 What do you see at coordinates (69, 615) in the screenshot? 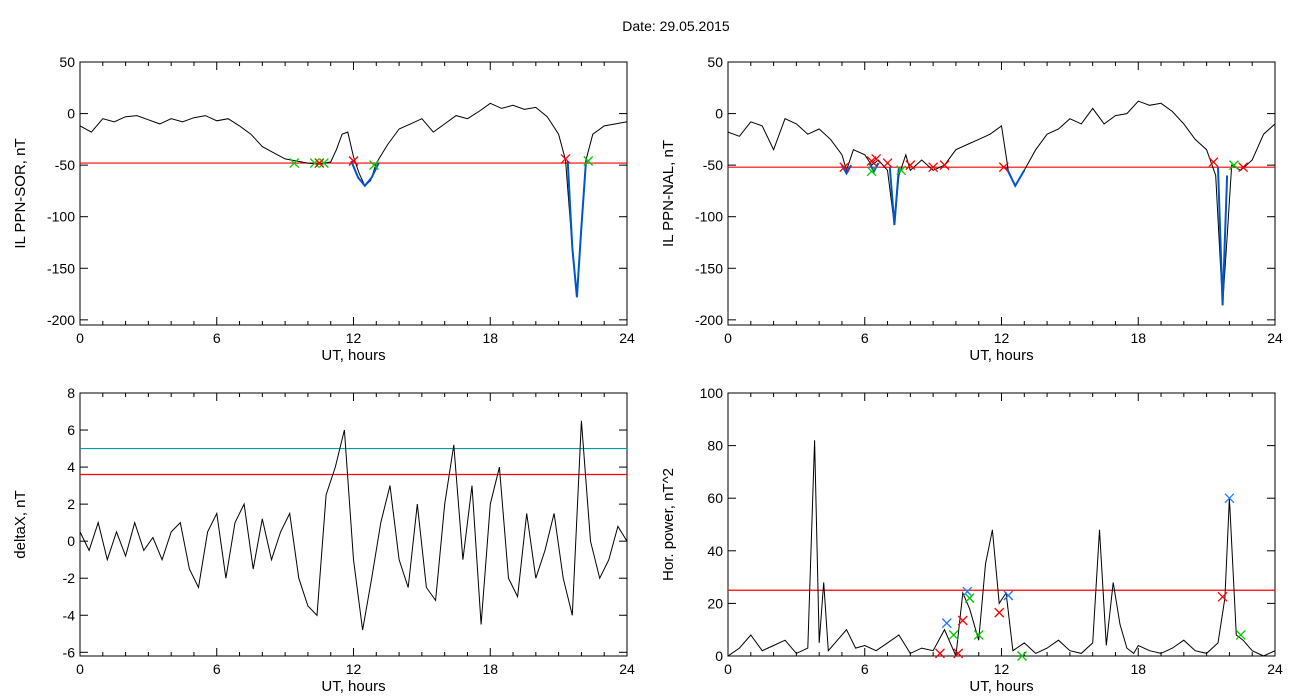
I see `y-tick-label: -4` at bounding box center [69, 615].